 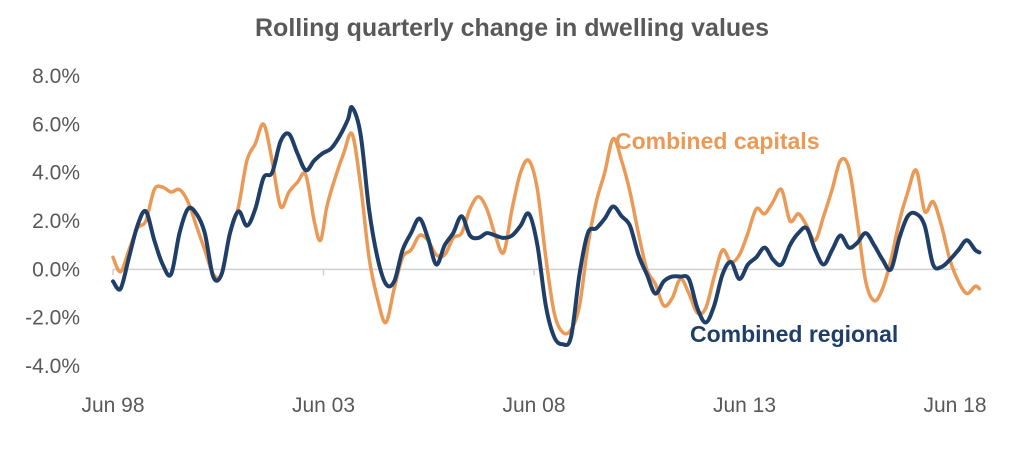 I want to click on series-label-layer: Combined capitals Combined regional, so click(x=756, y=237).